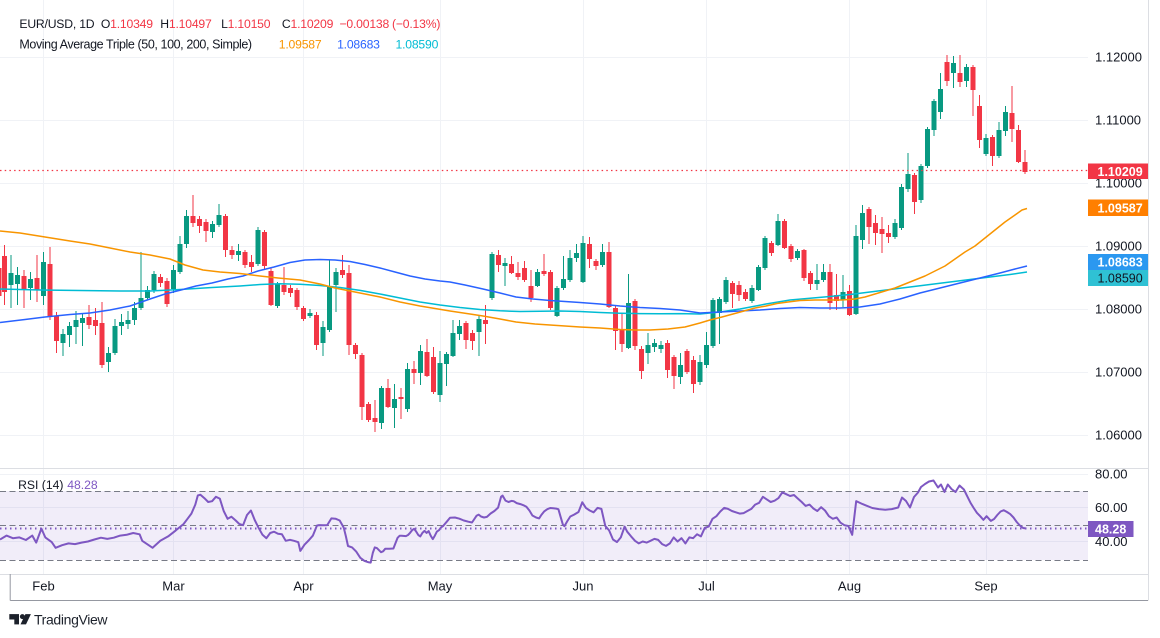 The image size is (1160, 638). Describe the element at coordinates (1111, 507) in the screenshot. I see `svg-text: 60.00` at that location.